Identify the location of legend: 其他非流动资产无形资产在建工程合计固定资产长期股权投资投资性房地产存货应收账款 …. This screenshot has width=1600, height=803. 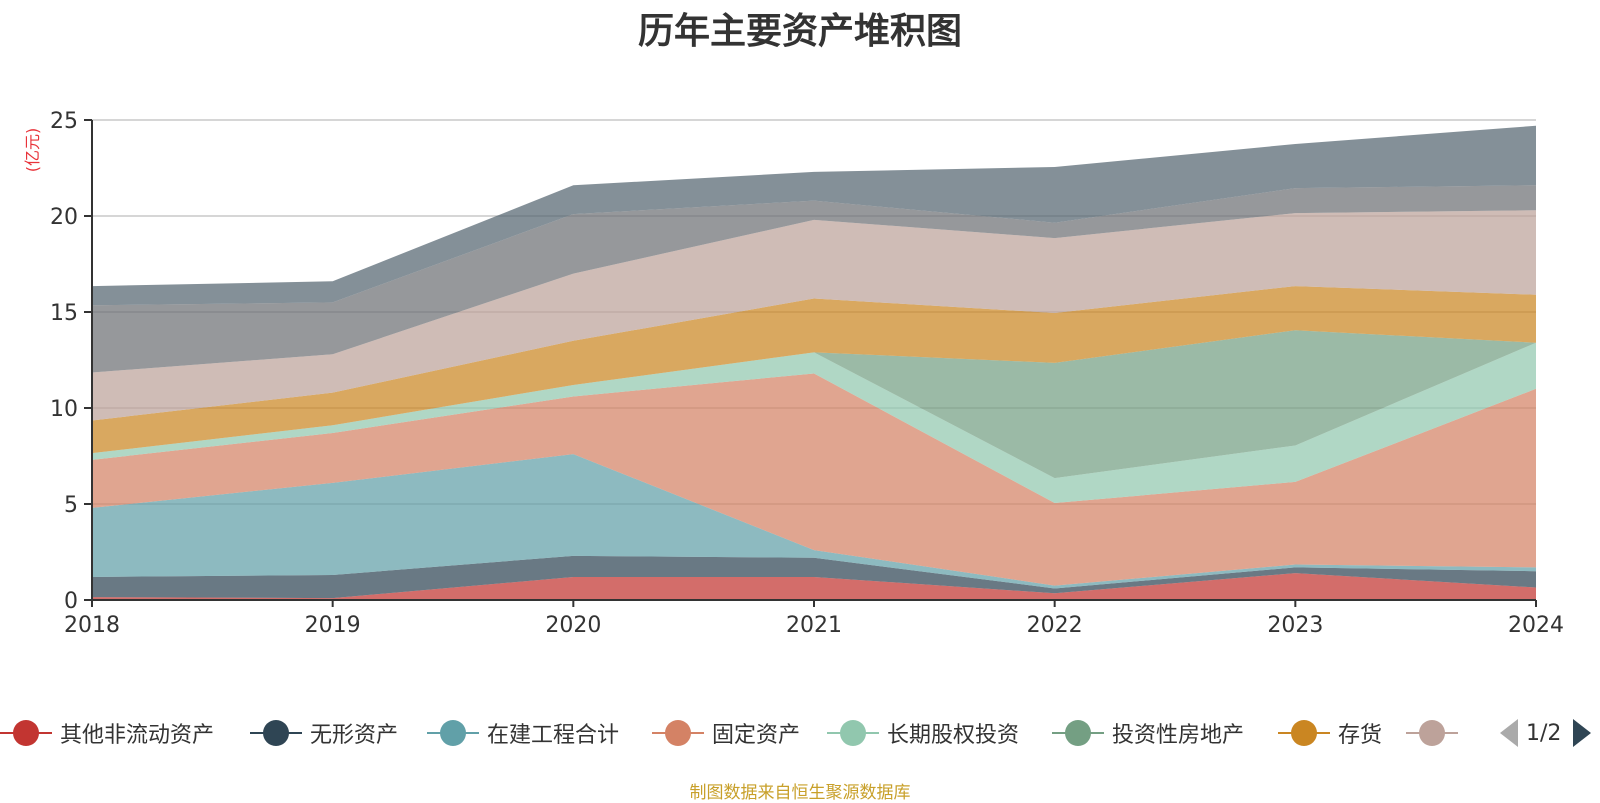
(800, 733).